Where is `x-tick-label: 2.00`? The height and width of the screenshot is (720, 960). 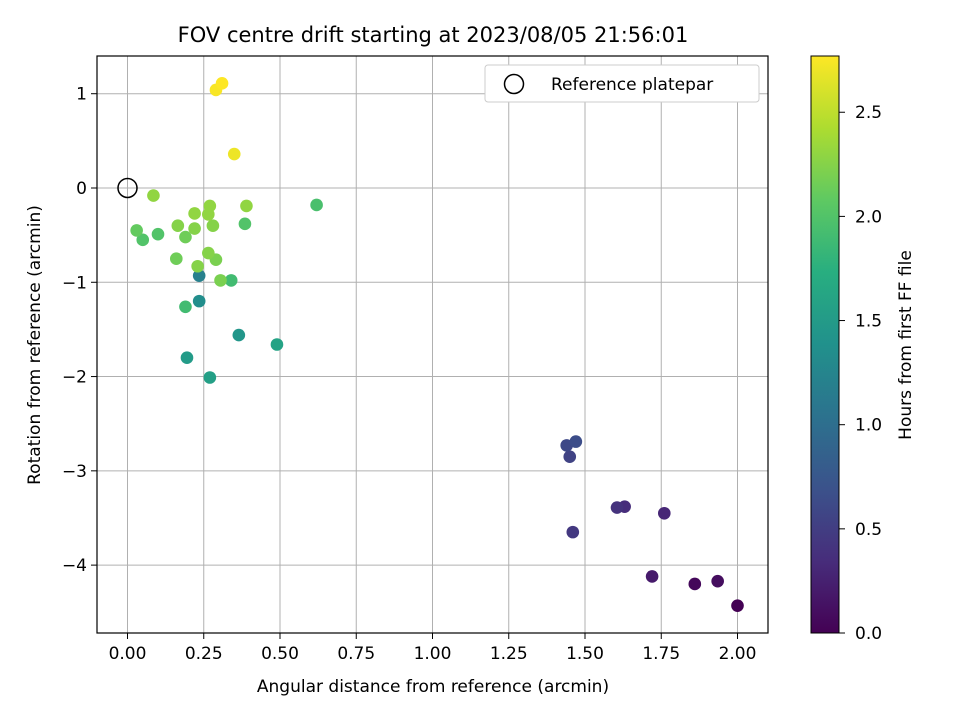 x-tick-label: 2.00 is located at coordinates (738, 654).